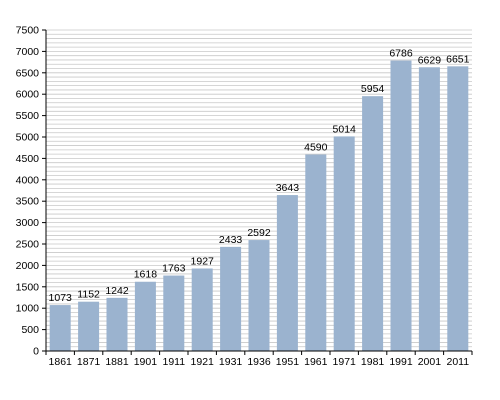 This screenshot has width=500, height=400. I want to click on x-tick-label: 1981, so click(373, 362).